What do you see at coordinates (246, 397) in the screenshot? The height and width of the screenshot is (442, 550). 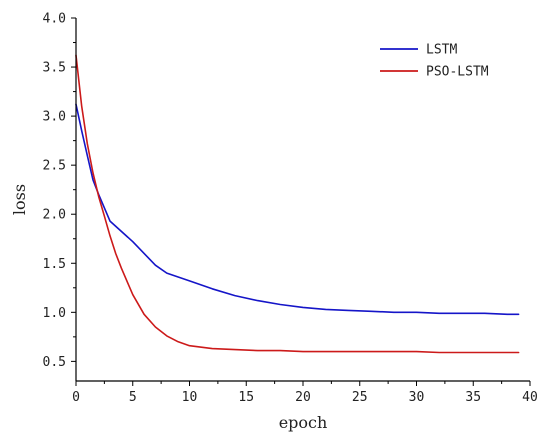 I see `x-tick-label: 15` at bounding box center [246, 397].